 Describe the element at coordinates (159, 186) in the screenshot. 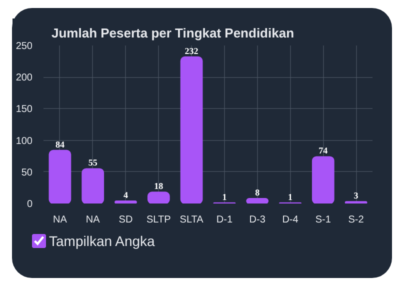

I see `data-label: 18` at that location.